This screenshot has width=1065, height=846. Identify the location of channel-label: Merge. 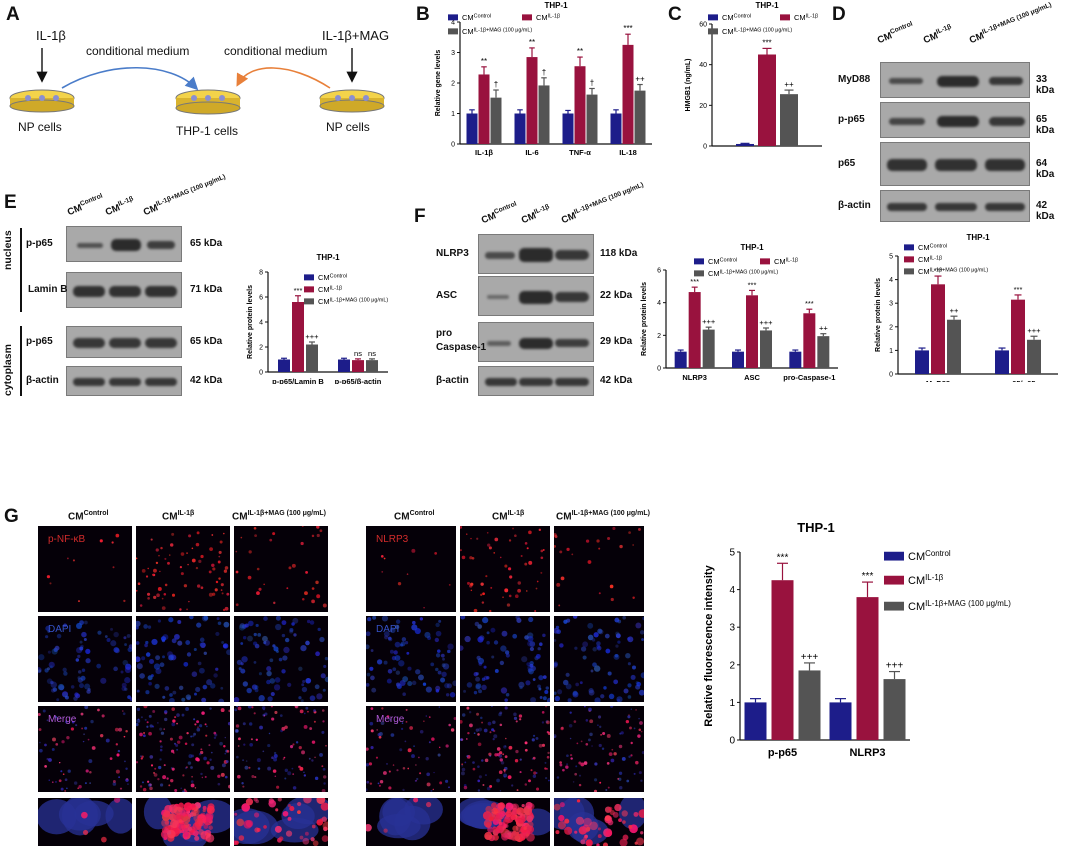
(62, 719).